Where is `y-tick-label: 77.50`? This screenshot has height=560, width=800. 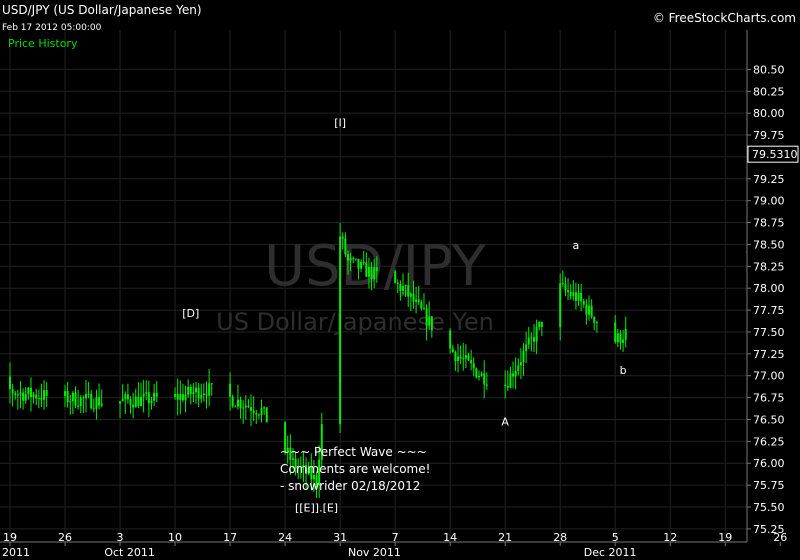 y-tick-label: 77.50 is located at coordinates (769, 332).